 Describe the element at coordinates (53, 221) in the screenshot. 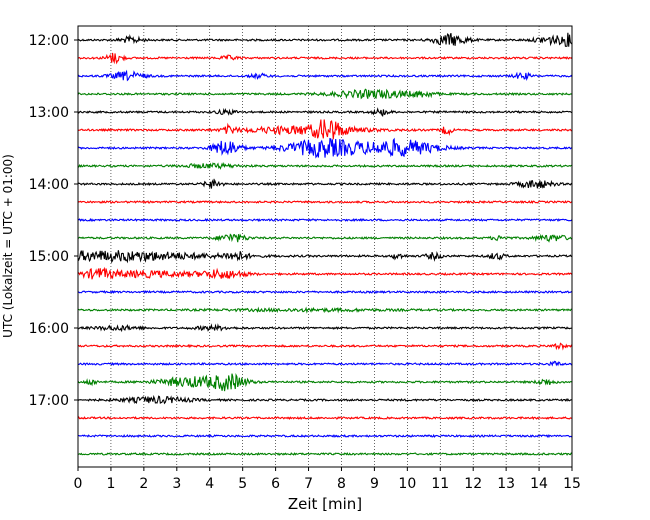

I see `y-axis: 12:00 13:00 14:00 15:00 16:00 17:00` at that location.